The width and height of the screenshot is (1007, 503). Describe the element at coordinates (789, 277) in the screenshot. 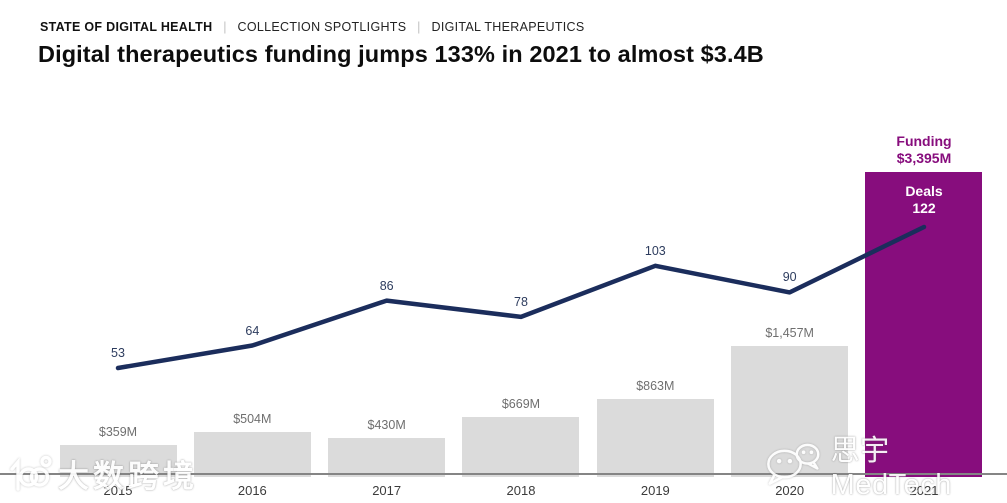

I see `deals-value-label-2020: 90` at that location.